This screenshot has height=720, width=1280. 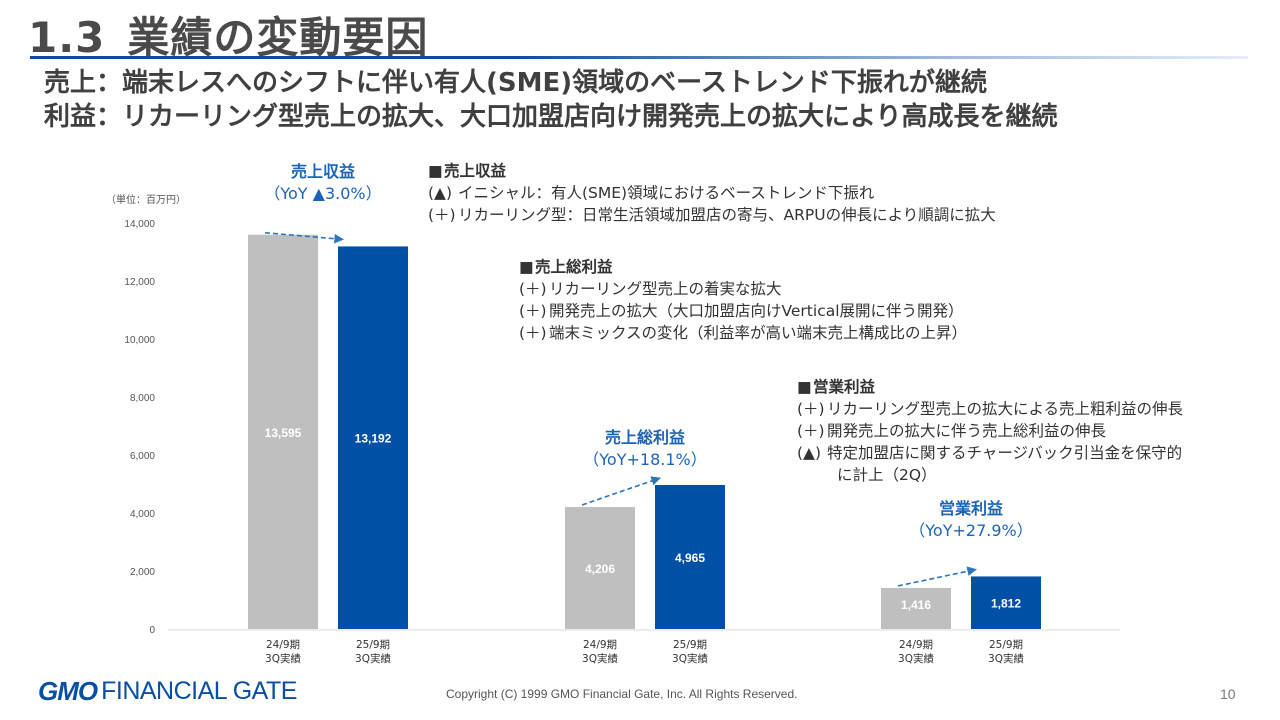 What do you see at coordinates (887, 475) in the screenshot?
I see `note-item-continuation: に計上（2Q）` at bounding box center [887, 475].